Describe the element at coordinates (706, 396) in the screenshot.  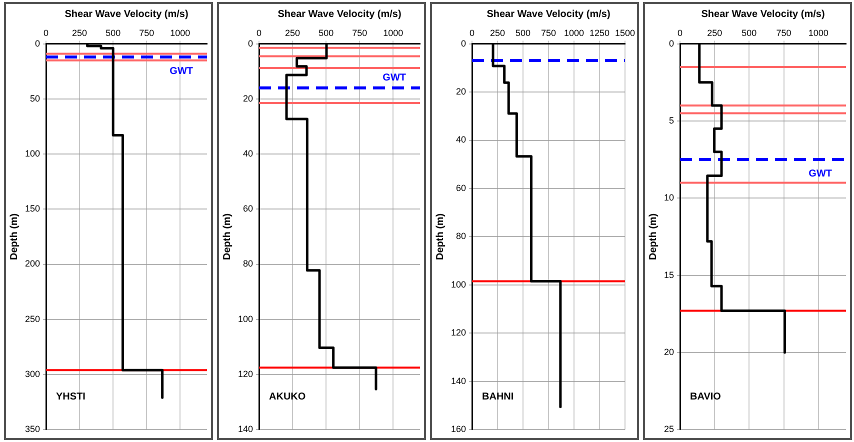
I see `annotation: BAVIO` at that location.